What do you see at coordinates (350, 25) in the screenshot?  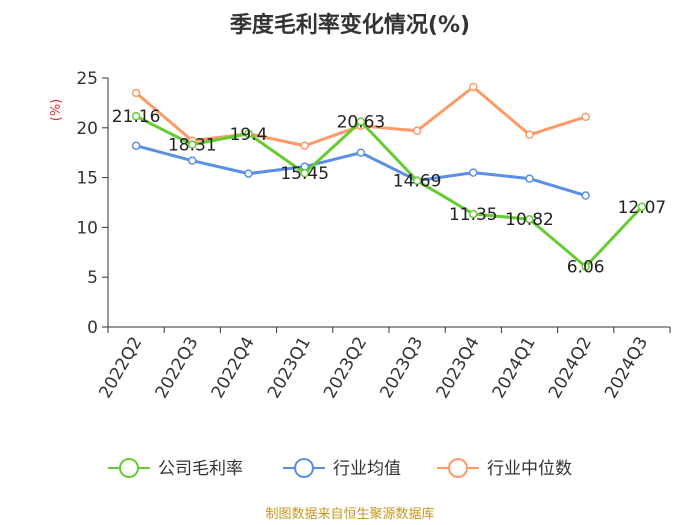 I see `chart-title: 季度毛利率变化情况(%)` at bounding box center [350, 25].